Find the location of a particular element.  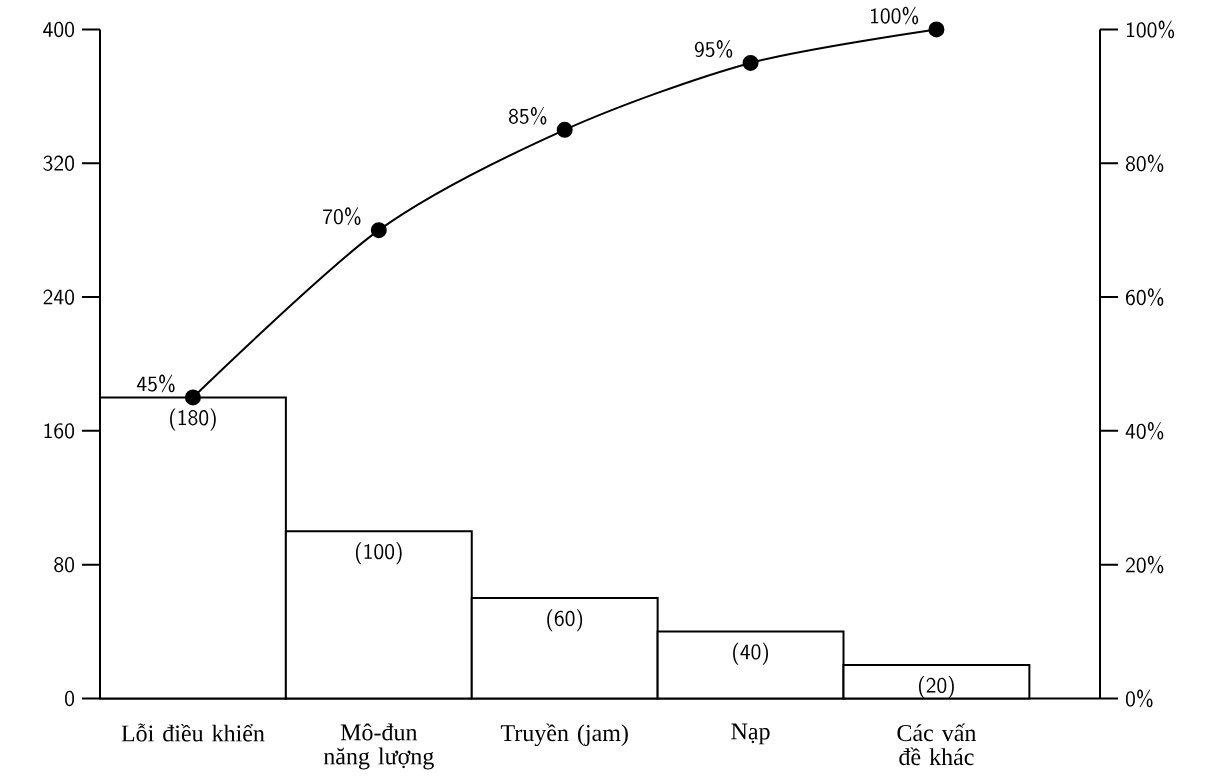

data-label: (20) is located at coordinates (936, 687).